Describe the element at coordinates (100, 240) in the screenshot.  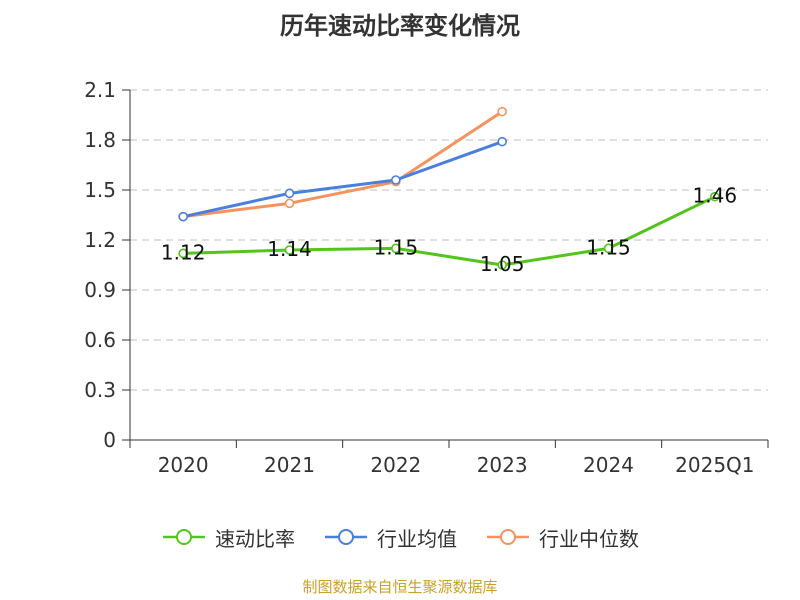
I see `y-tick-label: 1.2` at that location.